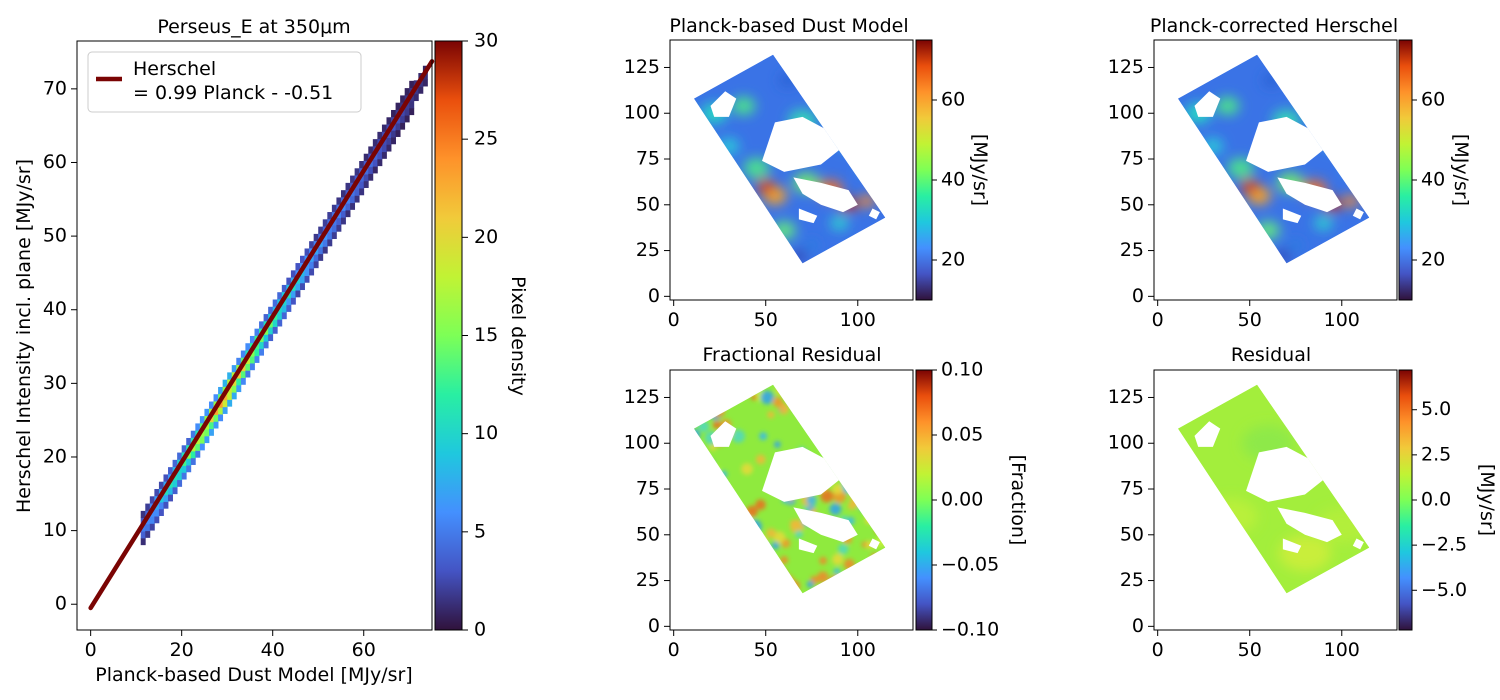  Describe the element at coordinates (55, 309) in the screenshot. I see `density-y-tick-label: 40` at that location.